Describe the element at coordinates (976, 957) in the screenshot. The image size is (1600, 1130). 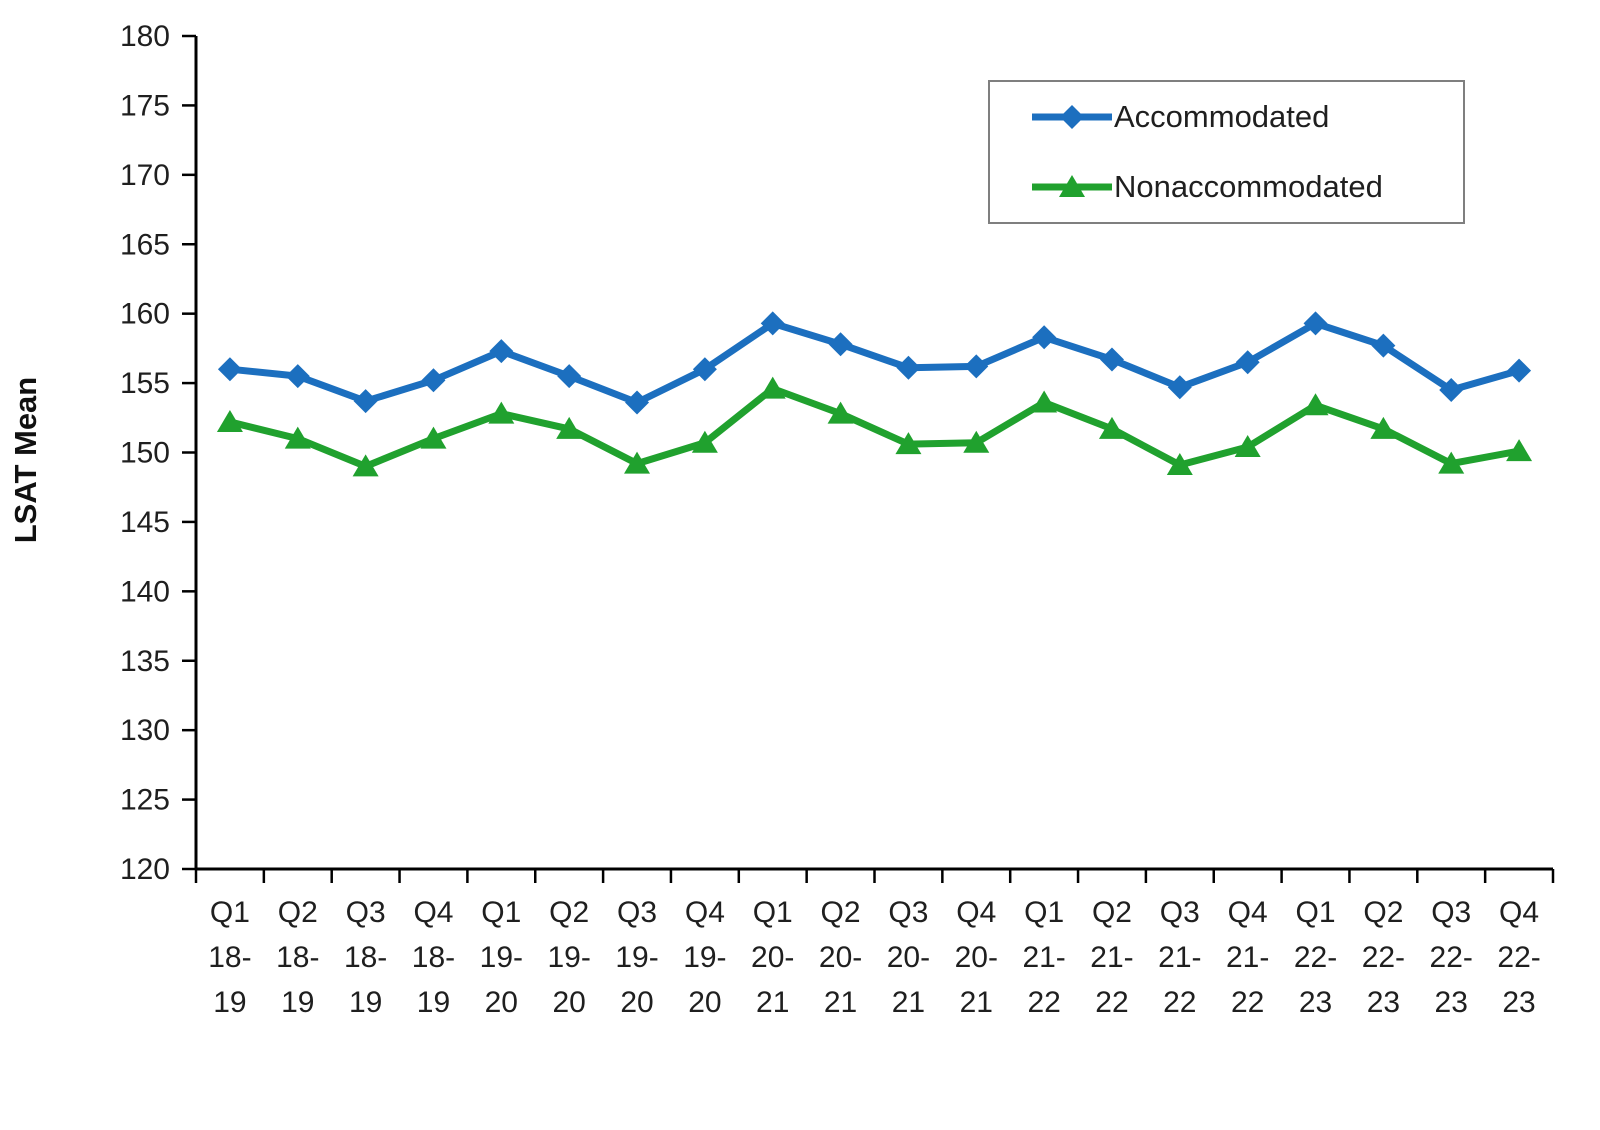
I see `x-category-label: Q4 20-21` at that location.